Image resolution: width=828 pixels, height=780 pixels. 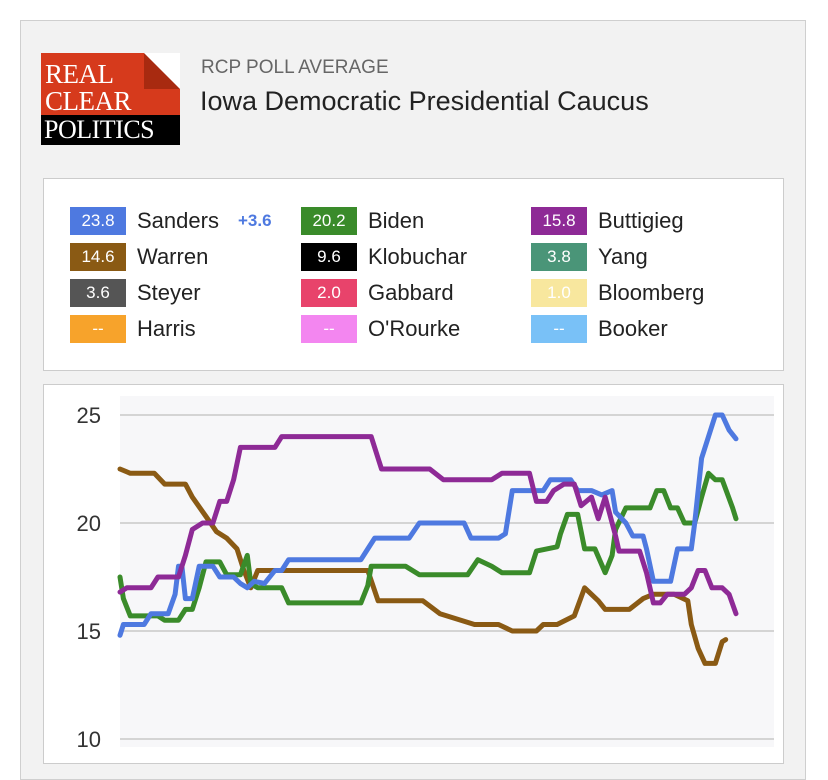 I want to click on logo-line-2: CLEAR, so click(x=88, y=101).